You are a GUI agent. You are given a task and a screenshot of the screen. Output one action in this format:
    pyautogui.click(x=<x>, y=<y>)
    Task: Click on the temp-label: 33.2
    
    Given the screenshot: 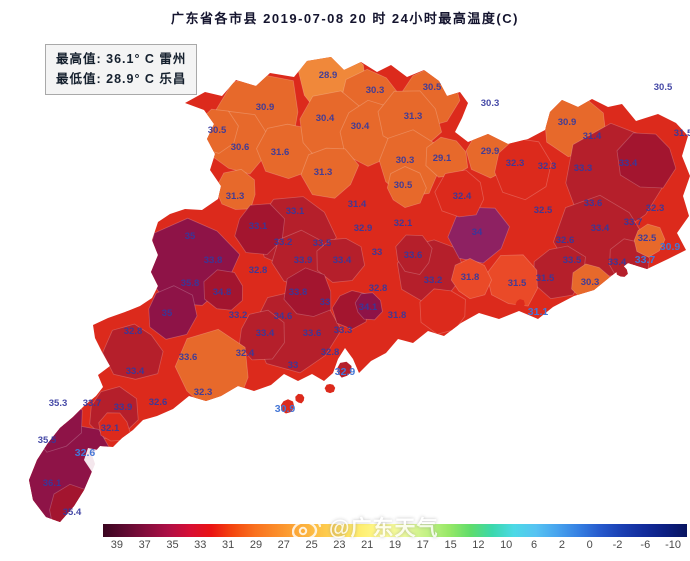 What is the action you would take?
    pyautogui.click(x=238, y=315)
    